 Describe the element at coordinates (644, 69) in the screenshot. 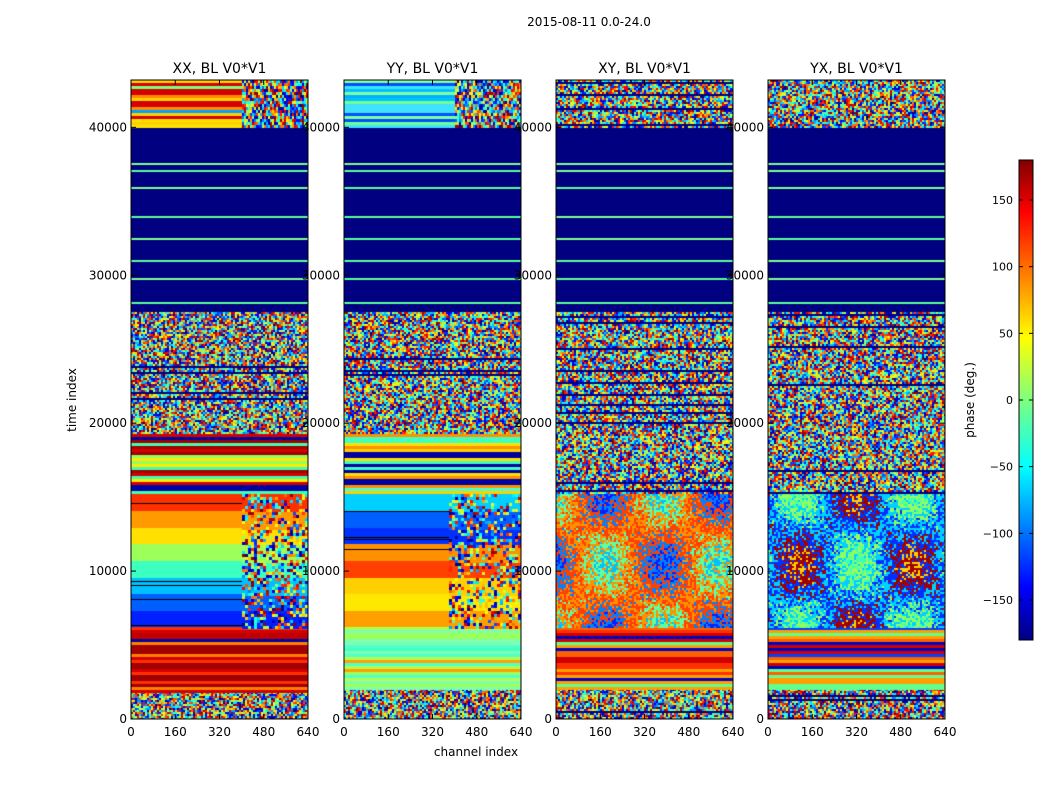

I see `panel-title-2: XY, BL V0*V1` at that location.